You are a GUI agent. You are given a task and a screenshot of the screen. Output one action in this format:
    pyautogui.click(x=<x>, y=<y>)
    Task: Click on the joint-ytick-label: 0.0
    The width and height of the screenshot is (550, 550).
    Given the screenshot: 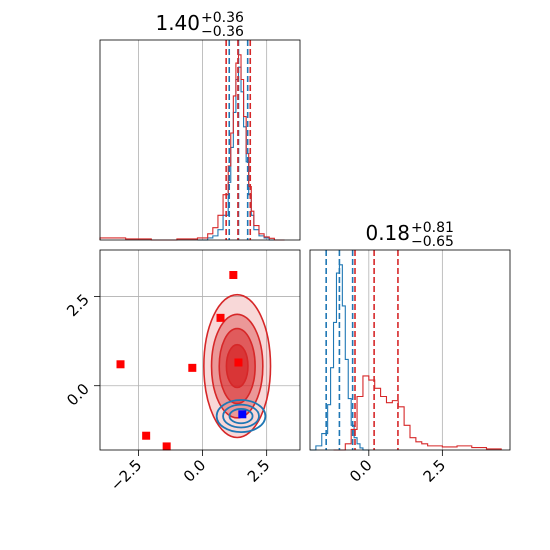 What is the action you would take?
    pyautogui.click(x=78, y=395)
    